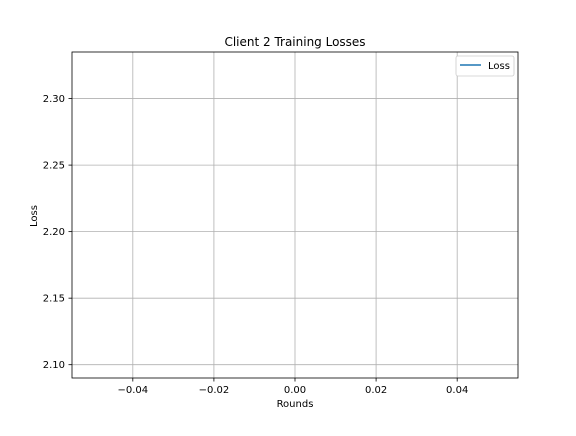 This screenshot has width=576, height=436. What do you see at coordinates (295, 390) in the screenshot?
I see `x-tick-label: 0.00` at bounding box center [295, 390].